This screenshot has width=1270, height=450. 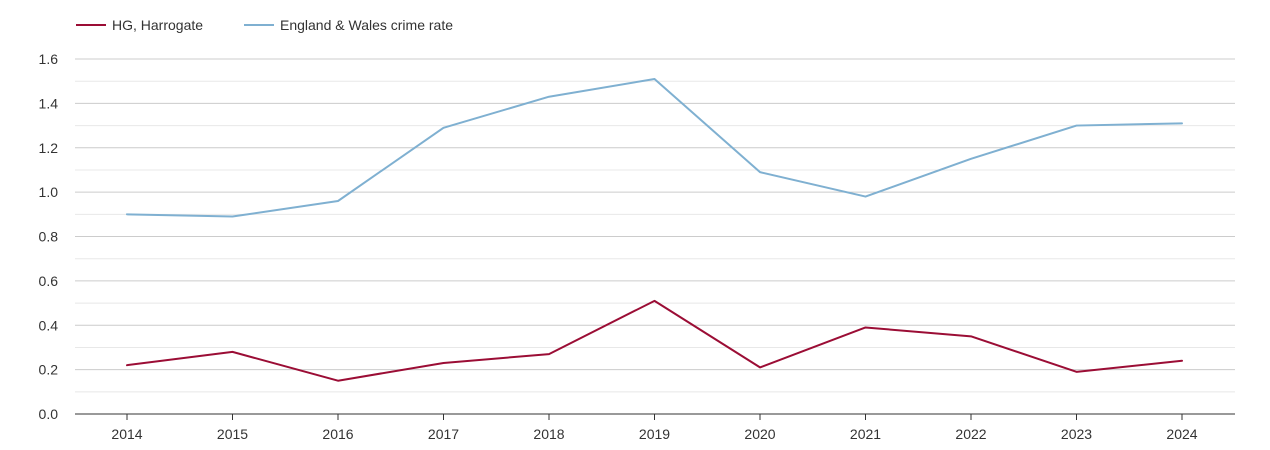 What do you see at coordinates (49, 148) in the screenshot?
I see `y-tick-label: 1.2` at bounding box center [49, 148].